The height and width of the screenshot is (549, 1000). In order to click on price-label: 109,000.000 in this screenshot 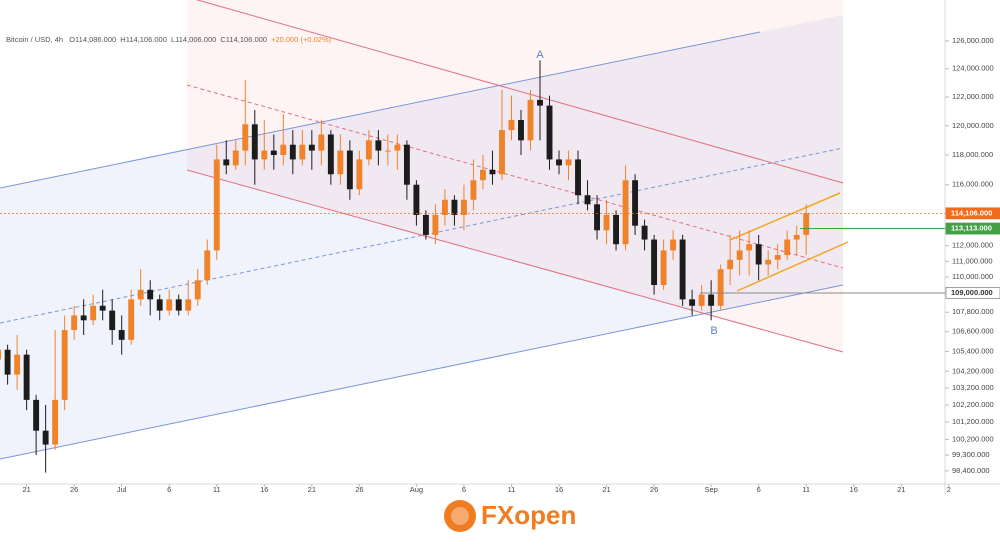, I will do `click(972, 292)`.